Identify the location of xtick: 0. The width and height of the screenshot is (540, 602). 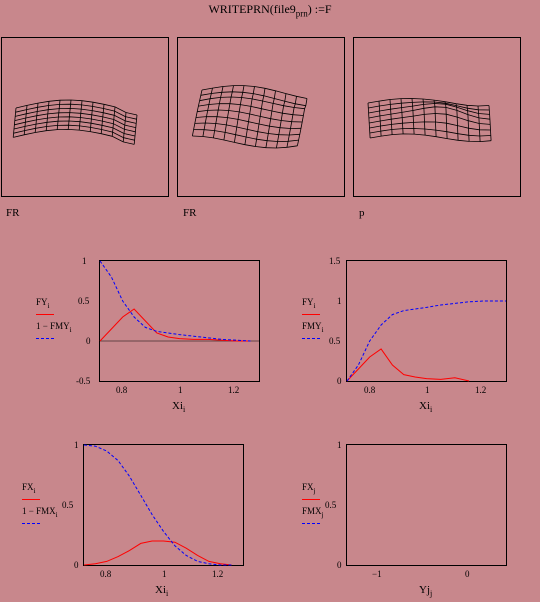
(467, 574).